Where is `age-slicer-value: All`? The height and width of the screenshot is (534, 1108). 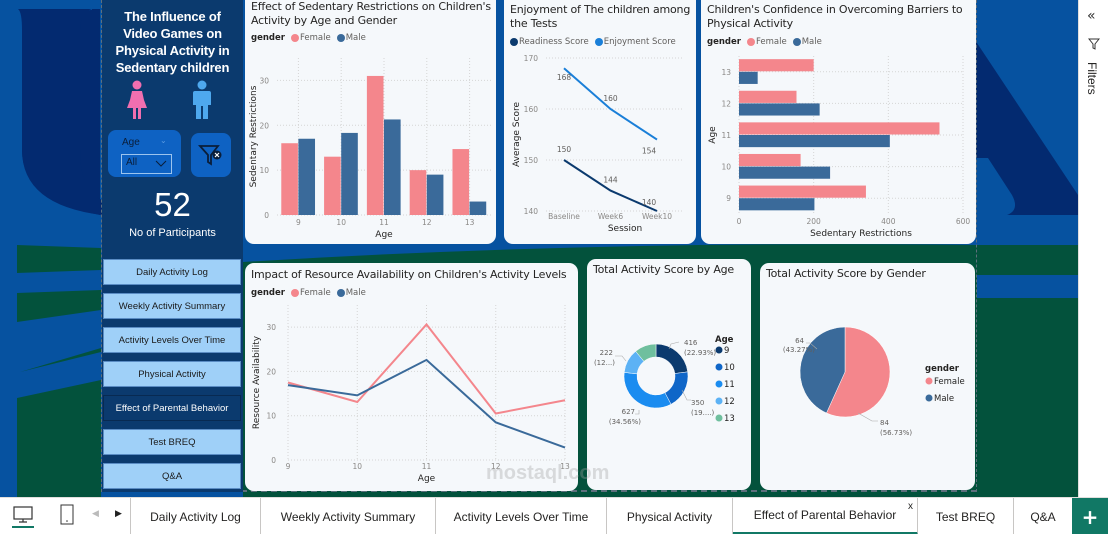
age-slicer-value: All is located at coordinates (132, 162).